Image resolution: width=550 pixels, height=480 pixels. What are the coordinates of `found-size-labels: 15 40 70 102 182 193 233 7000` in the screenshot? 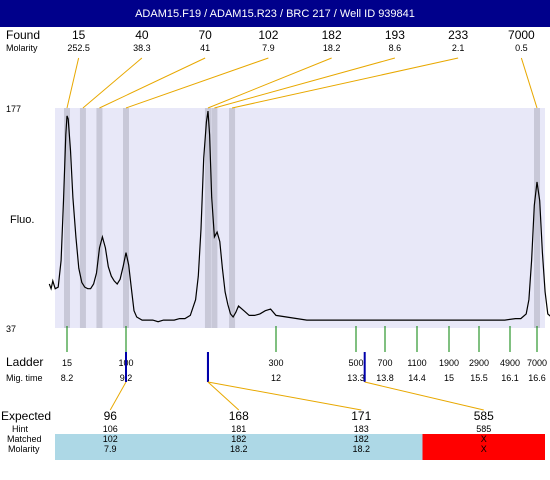 It's located at (303, 35).